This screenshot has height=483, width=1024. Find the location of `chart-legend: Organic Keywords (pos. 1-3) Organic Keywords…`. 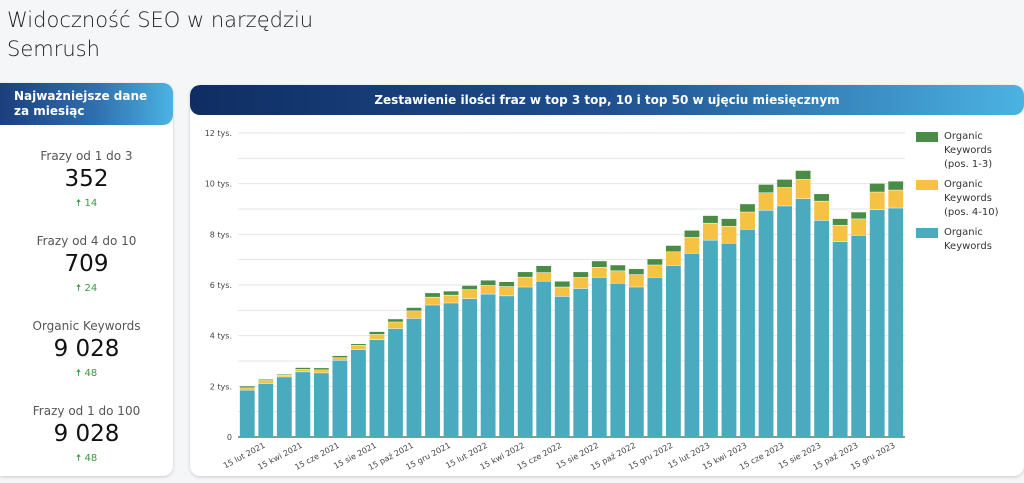

chart-legend: Organic Keywords (pos. 1-3) Organic Keywords… is located at coordinates (968, 195).